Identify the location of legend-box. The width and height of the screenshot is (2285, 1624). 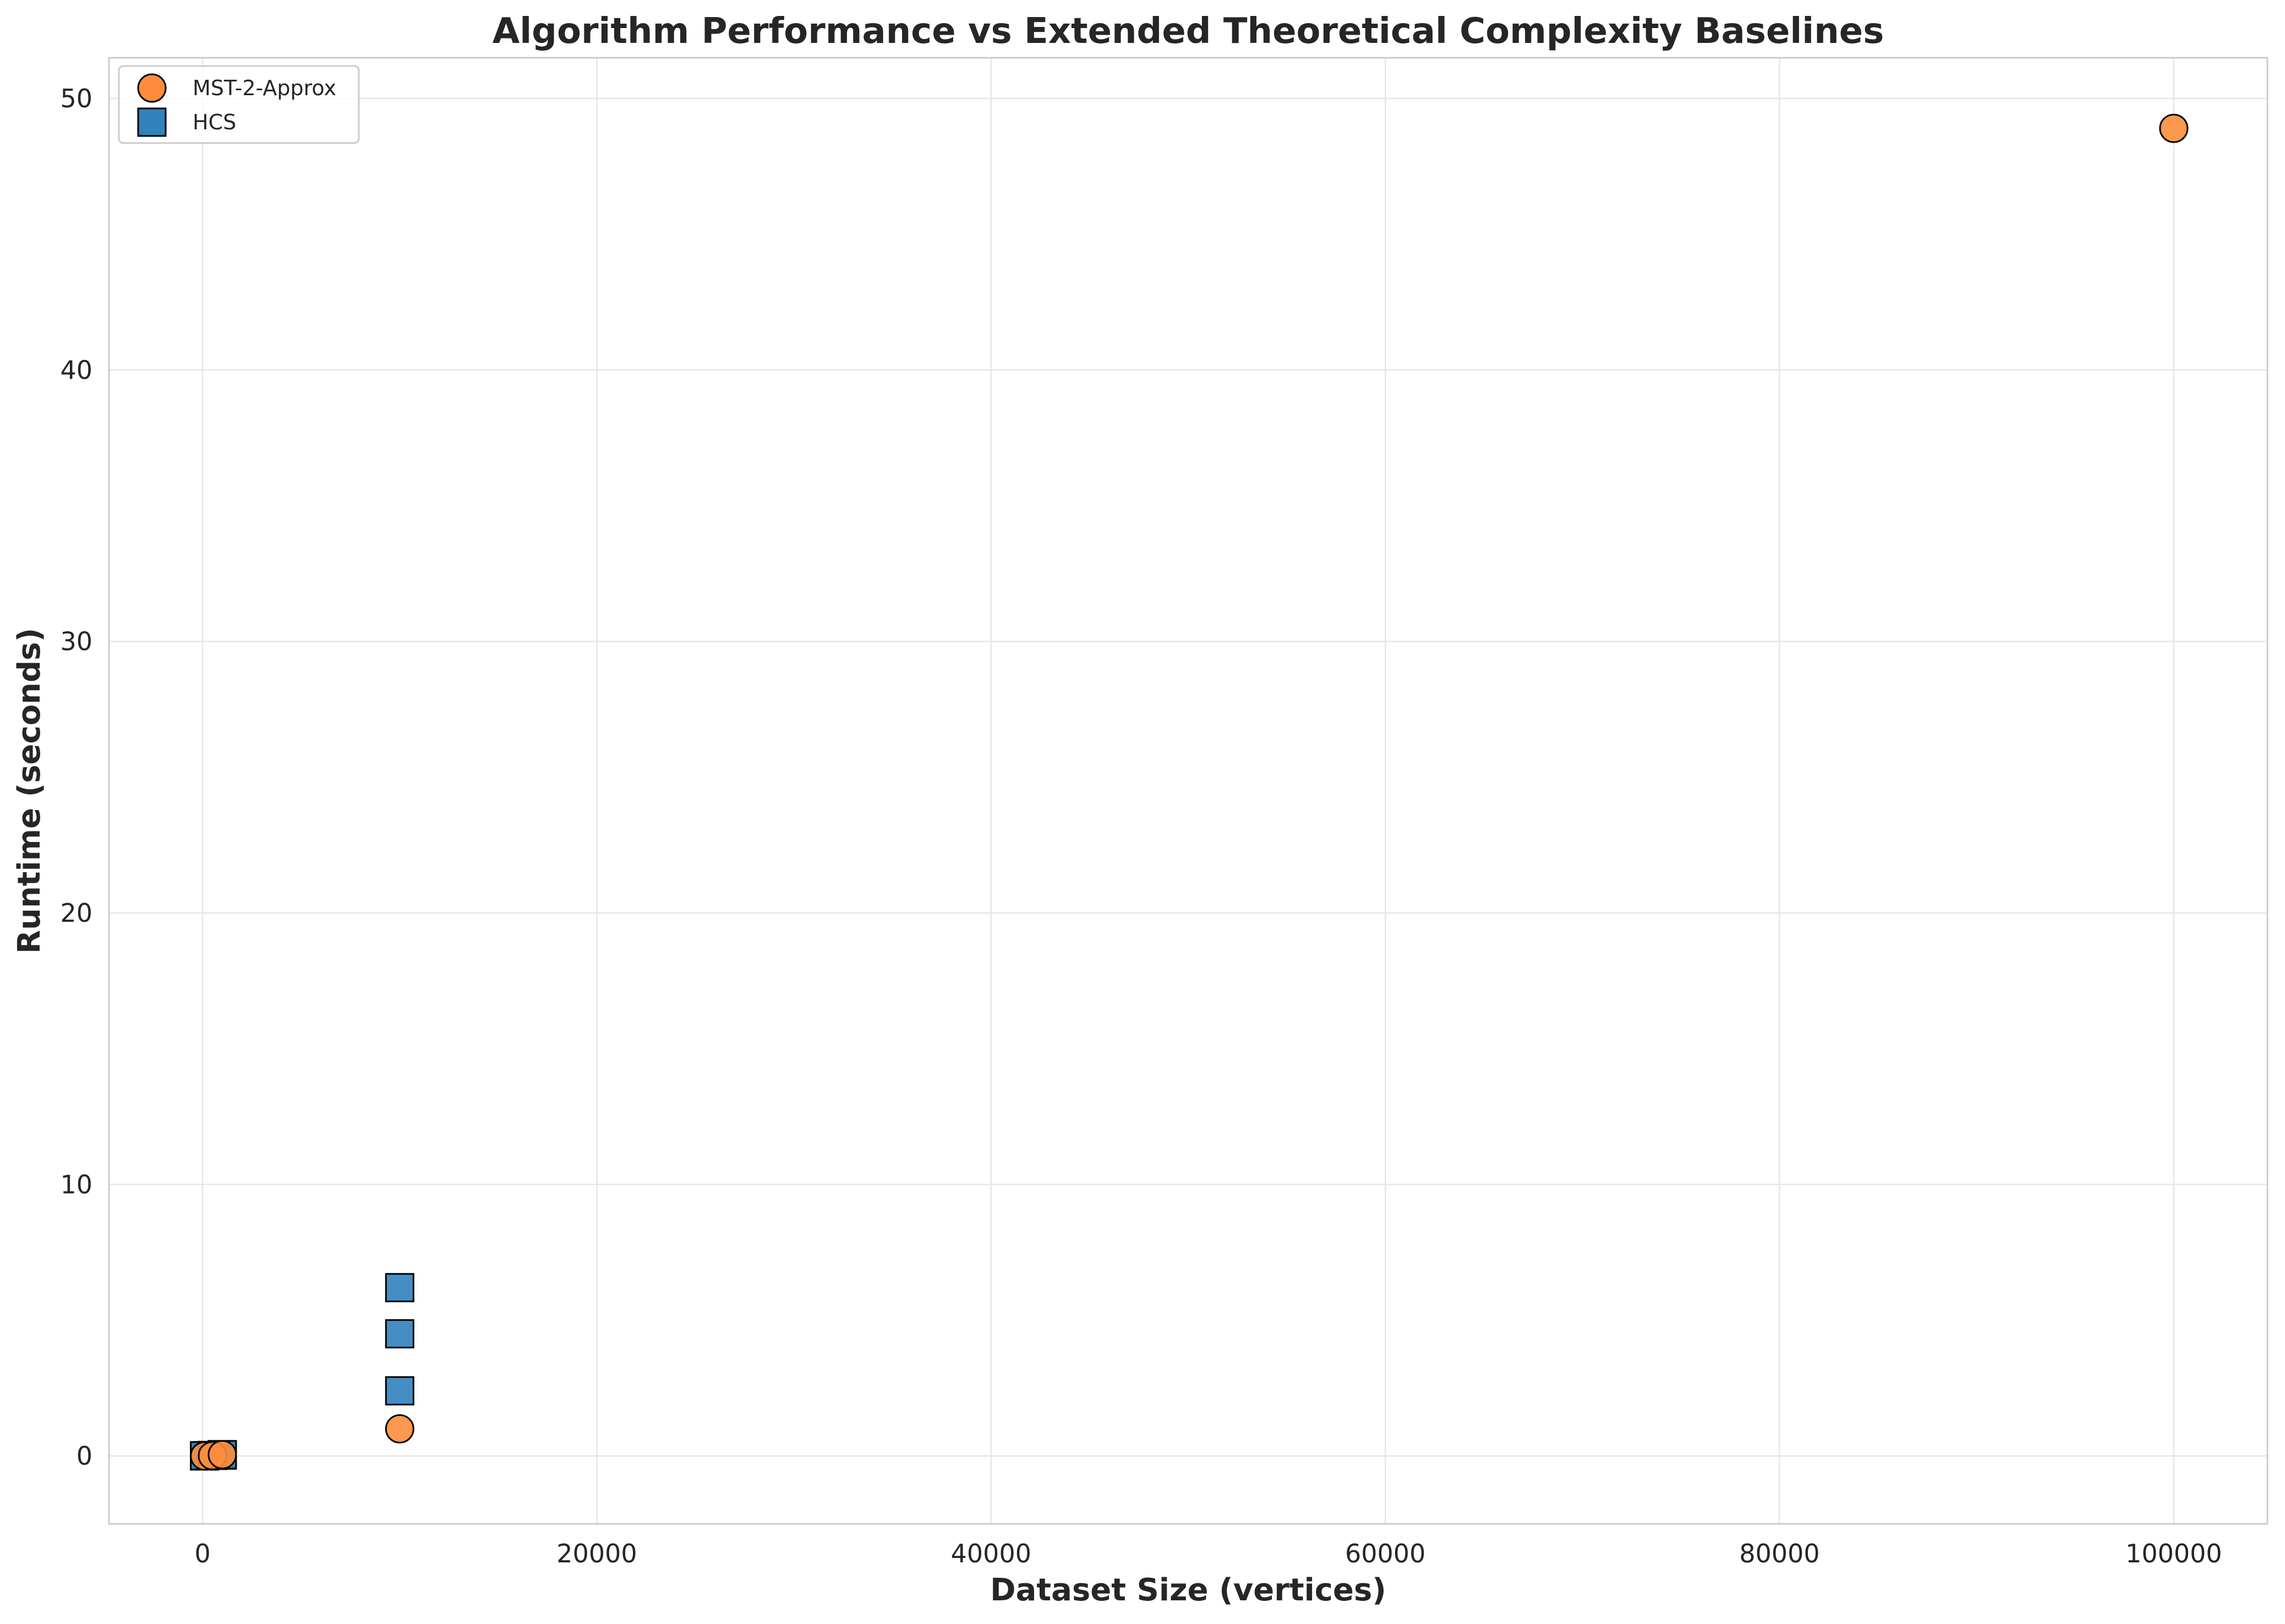
(239, 104).